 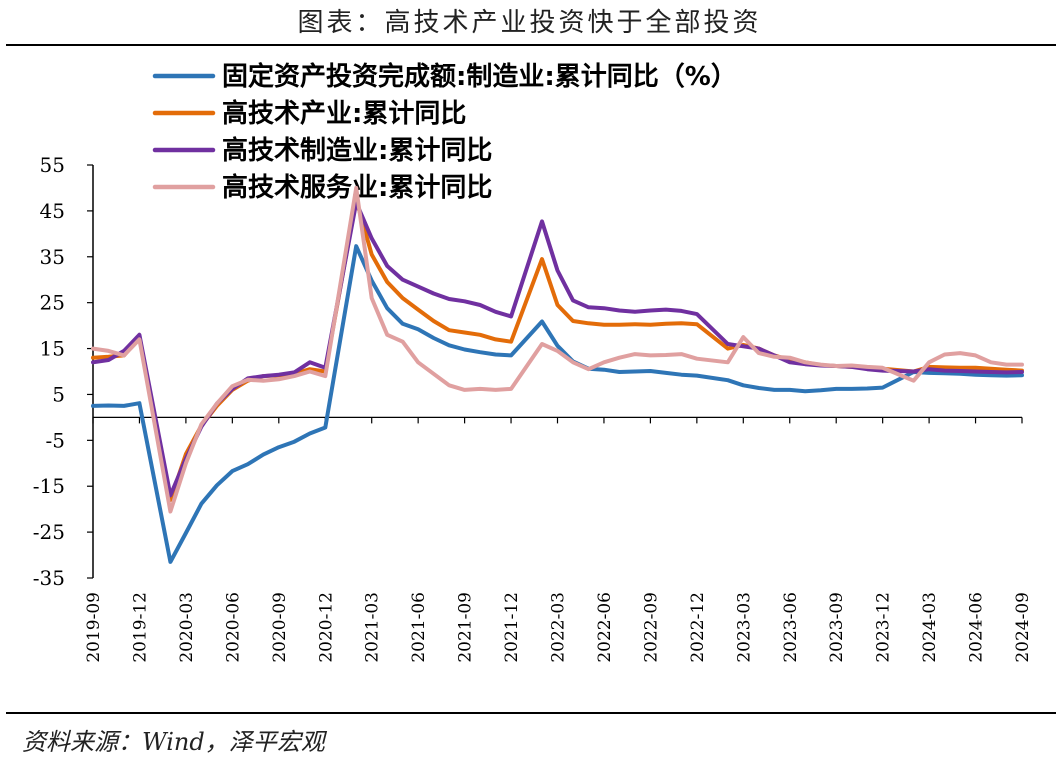 What do you see at coordinates (94, 627) in the screenshot?
I see `x-tick-label: 2019-09` at bounding box center [94, 627].